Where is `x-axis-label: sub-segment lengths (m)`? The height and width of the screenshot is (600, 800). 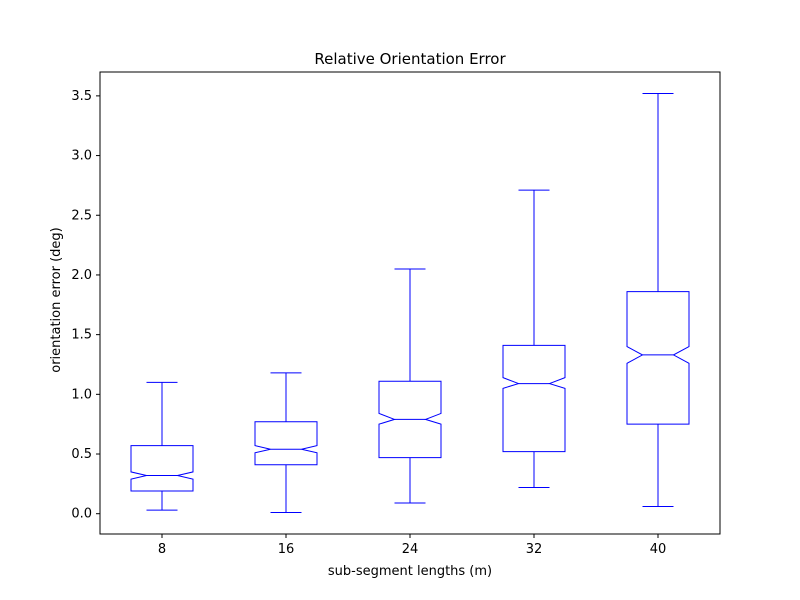 x-axis-label: sub-segment lengths (m) is located at coordinates (410, 571).